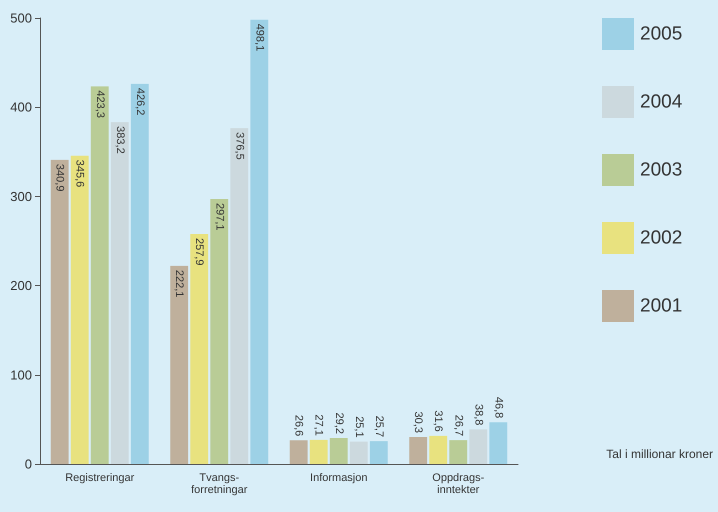 The height and width of the screenshot is (512, 718). What do you see at coordinates (21, 18) in the screenshot?
I see `y-tick-label: 500` at bounding box center [21, 18].